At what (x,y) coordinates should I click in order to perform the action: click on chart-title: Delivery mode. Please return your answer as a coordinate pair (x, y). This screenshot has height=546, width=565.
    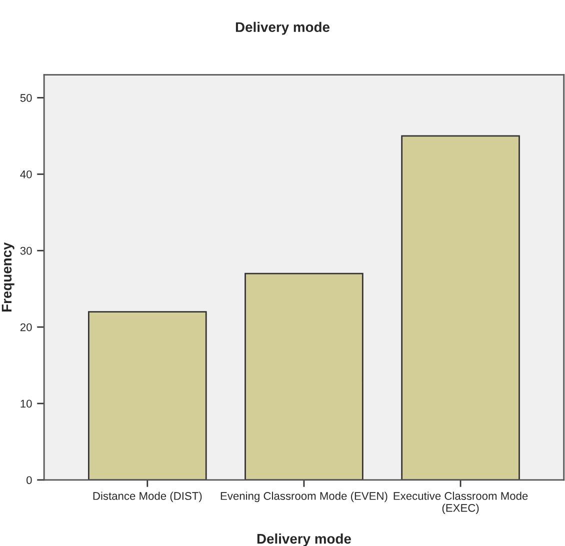
    Looking at the image, I should click on (283, 28).